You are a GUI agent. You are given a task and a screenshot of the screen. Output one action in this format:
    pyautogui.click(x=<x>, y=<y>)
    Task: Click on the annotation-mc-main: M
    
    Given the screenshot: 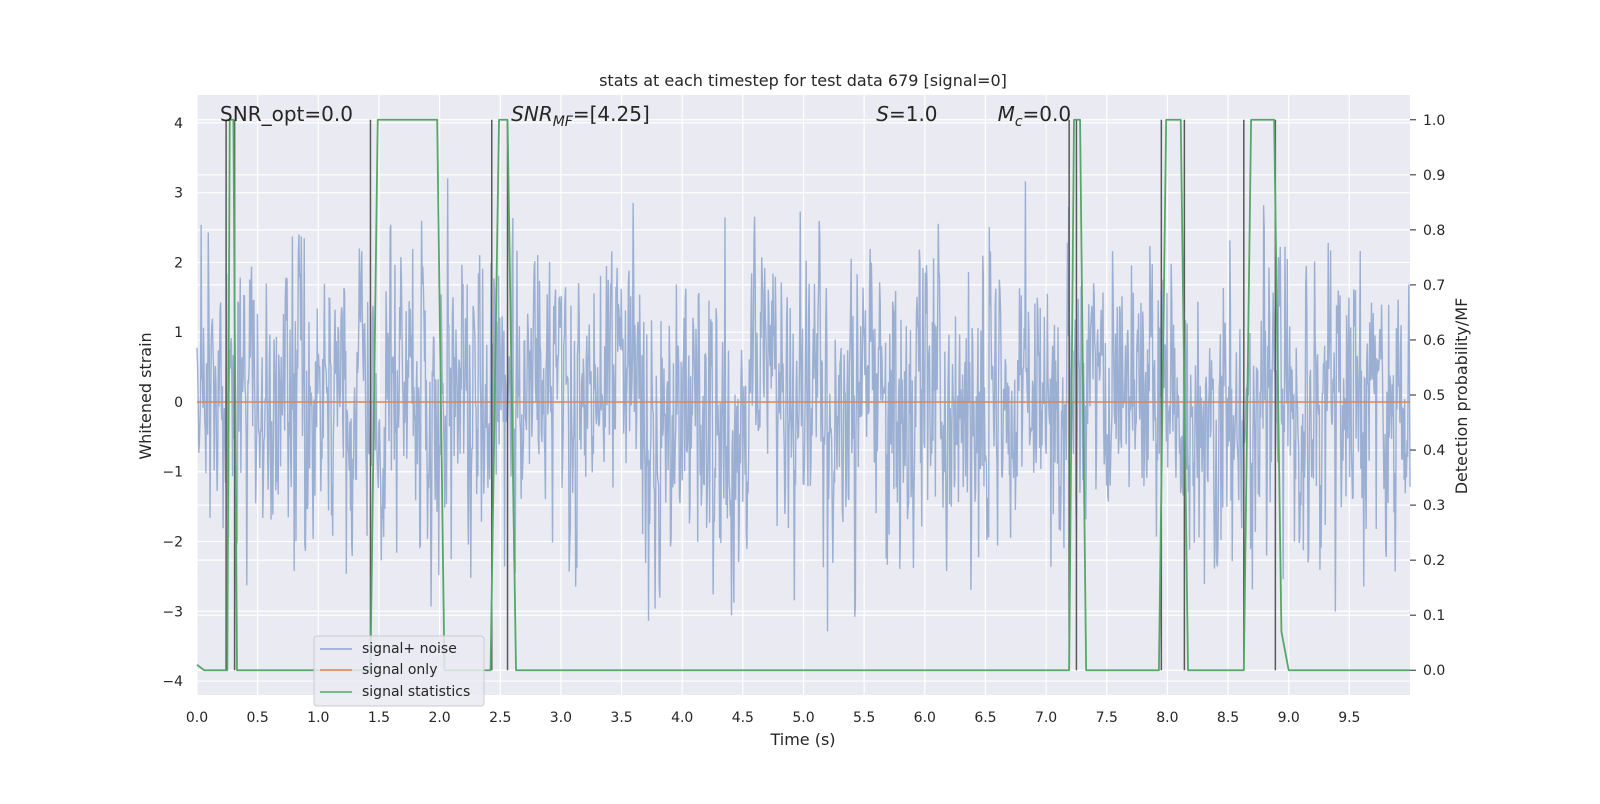 What is the action you would take?
    pyautogui.click(x=1006, y=114)
    